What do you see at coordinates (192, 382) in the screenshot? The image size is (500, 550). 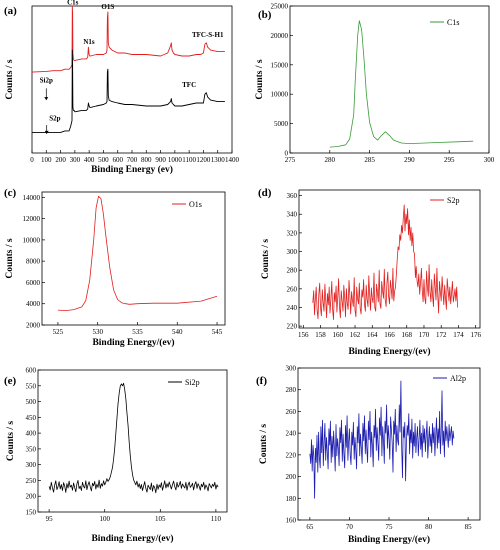 I see `legend-label: Si2p` at bounding box center [192, 382].